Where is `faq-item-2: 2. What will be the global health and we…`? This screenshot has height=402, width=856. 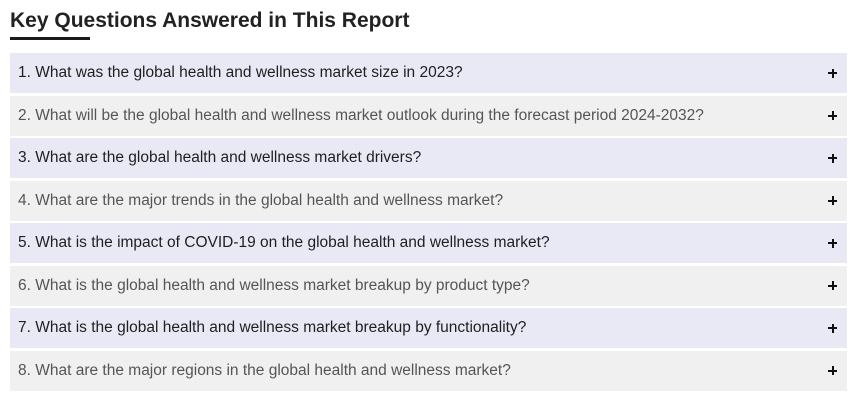
faq-item-2: 2. What will be the global health and we… is located at coordinates (428, 115).